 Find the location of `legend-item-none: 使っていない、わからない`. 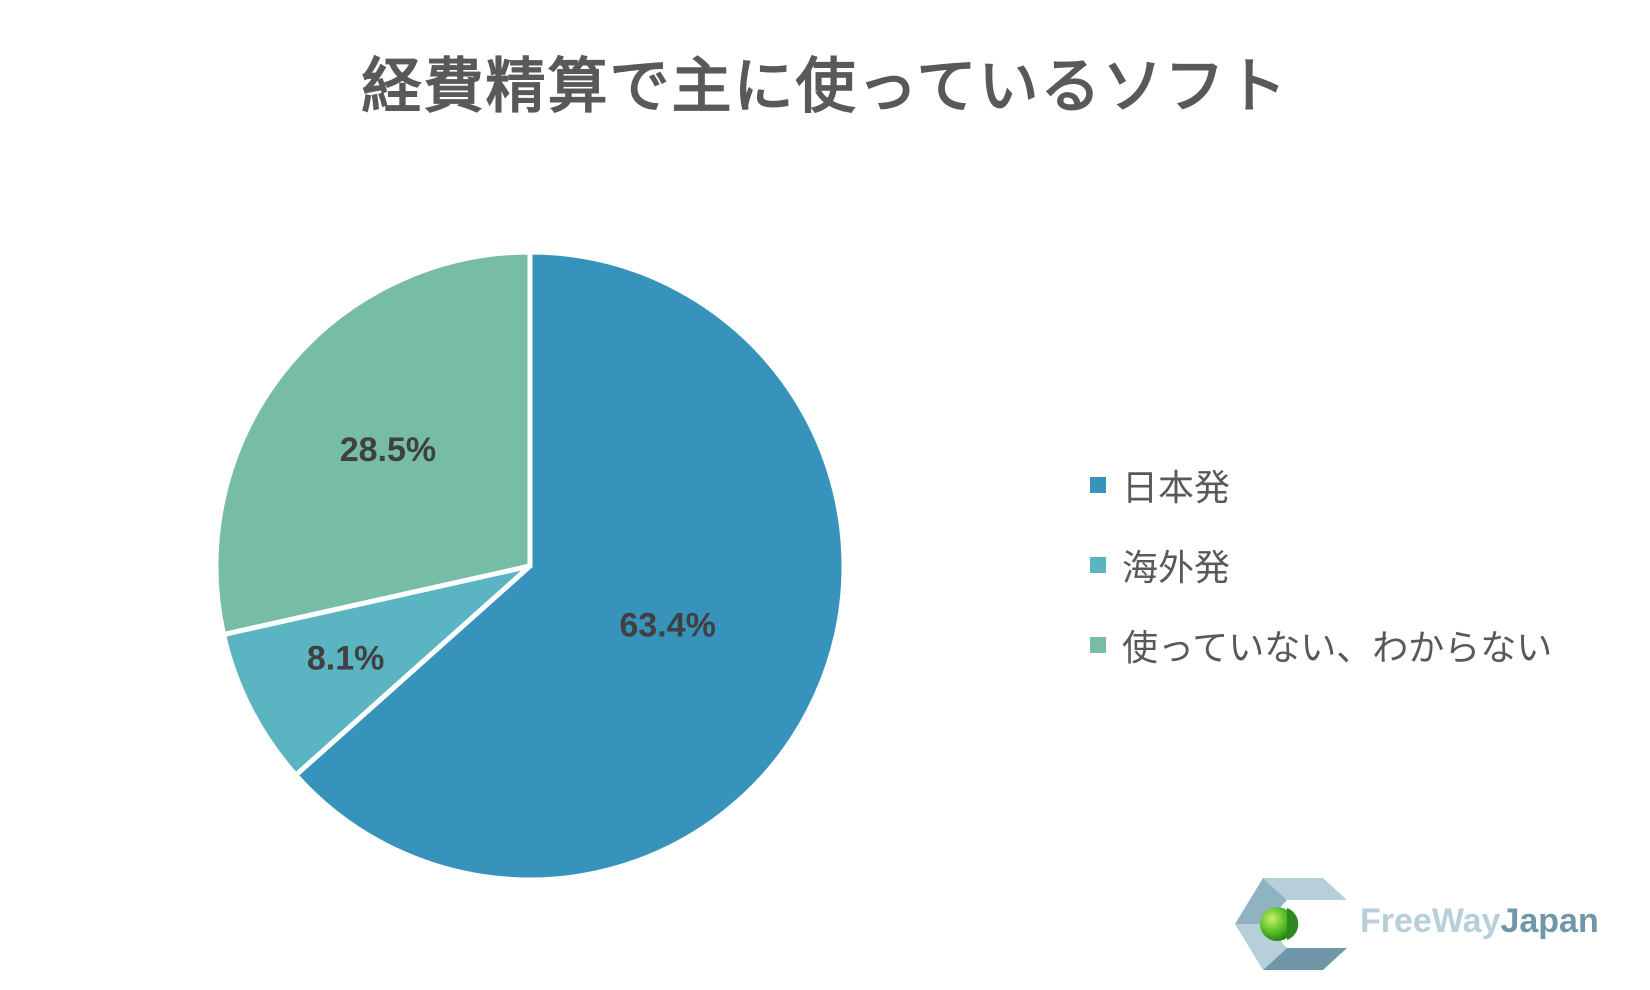

legend-item-none: 使っていない、わからない is located at coordinates (1321, 647).